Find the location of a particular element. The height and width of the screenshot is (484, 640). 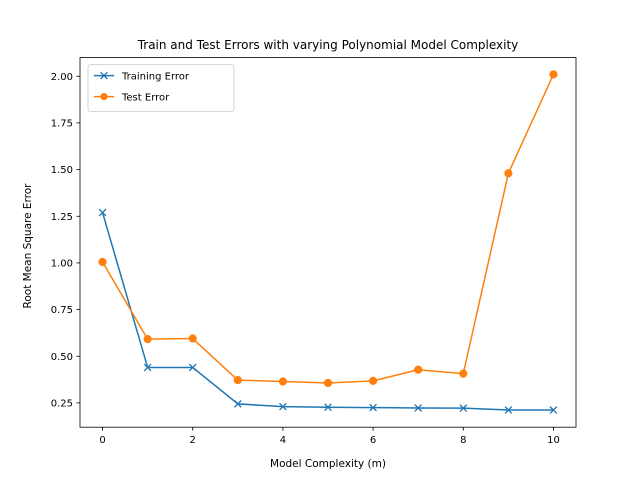

y-tick-label: 2.00 is located at coordinates (62, 77).